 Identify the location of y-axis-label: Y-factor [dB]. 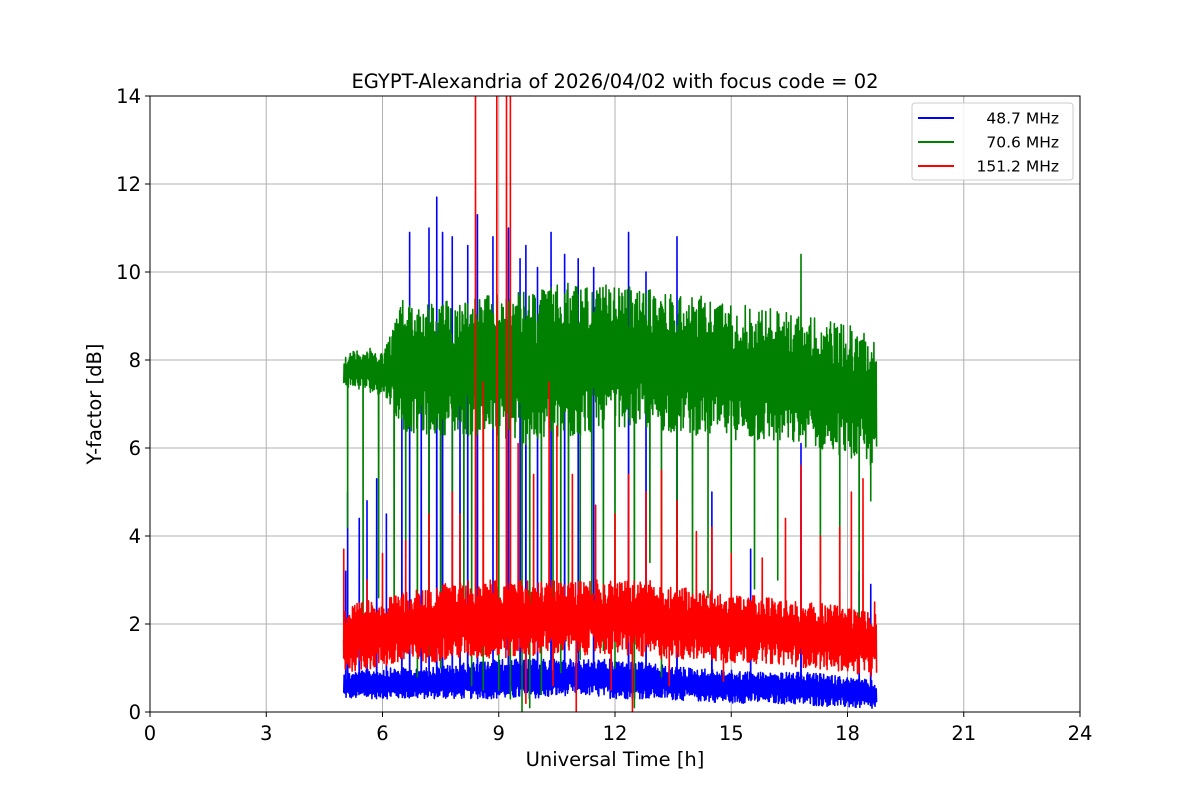
(94, 405).